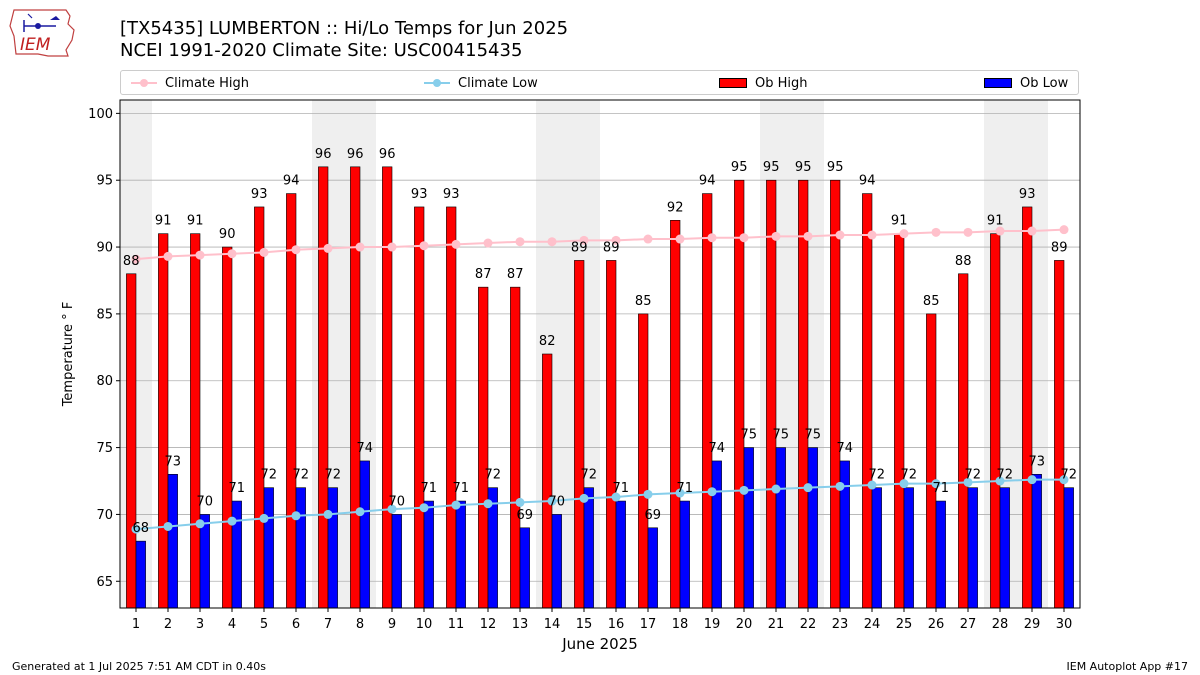  What do you see at coordinates (904, 624) in the screenshot?
I see `x-tick-label: 25` at bounding box center [904, 624].